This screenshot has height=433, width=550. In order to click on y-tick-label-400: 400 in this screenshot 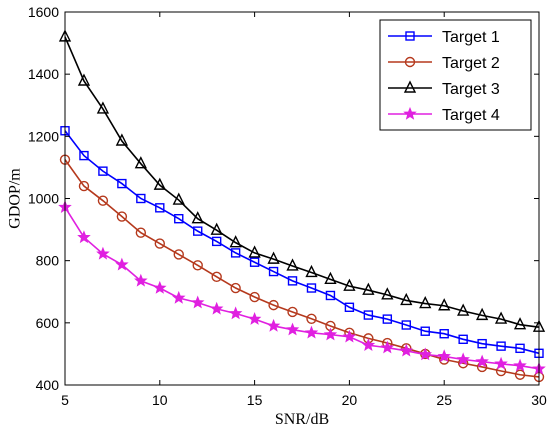, I will do `click(48, 385)`.